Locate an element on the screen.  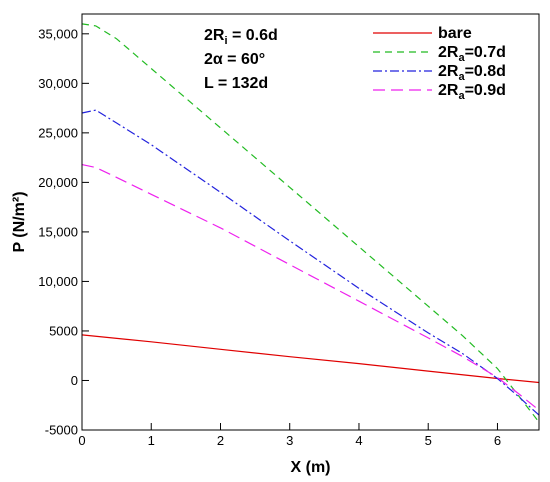
x-tick-label-1: 1 is located at coordinates (151, 440).